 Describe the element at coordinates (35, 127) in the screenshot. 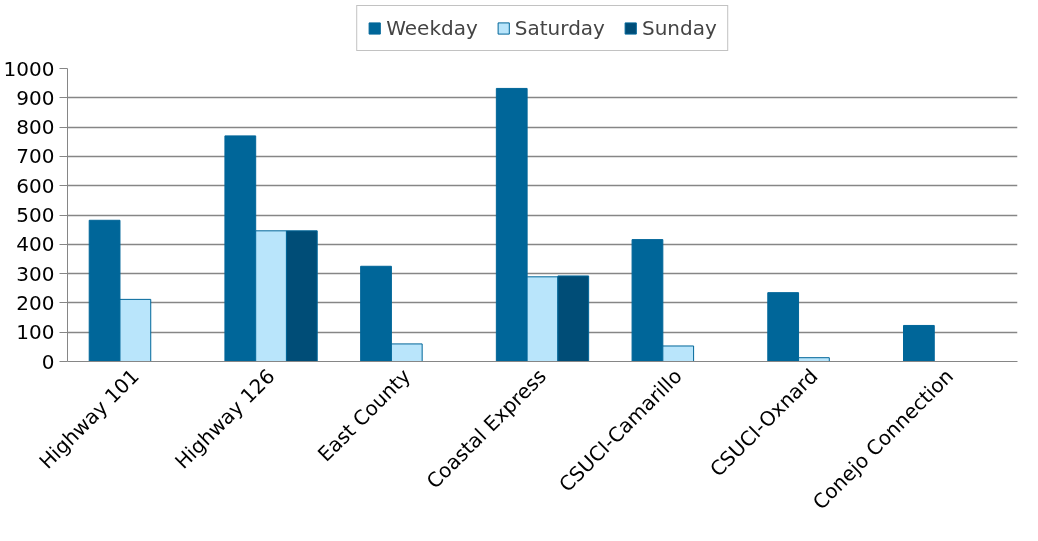

I see `y-tick-label: 800` at that location.